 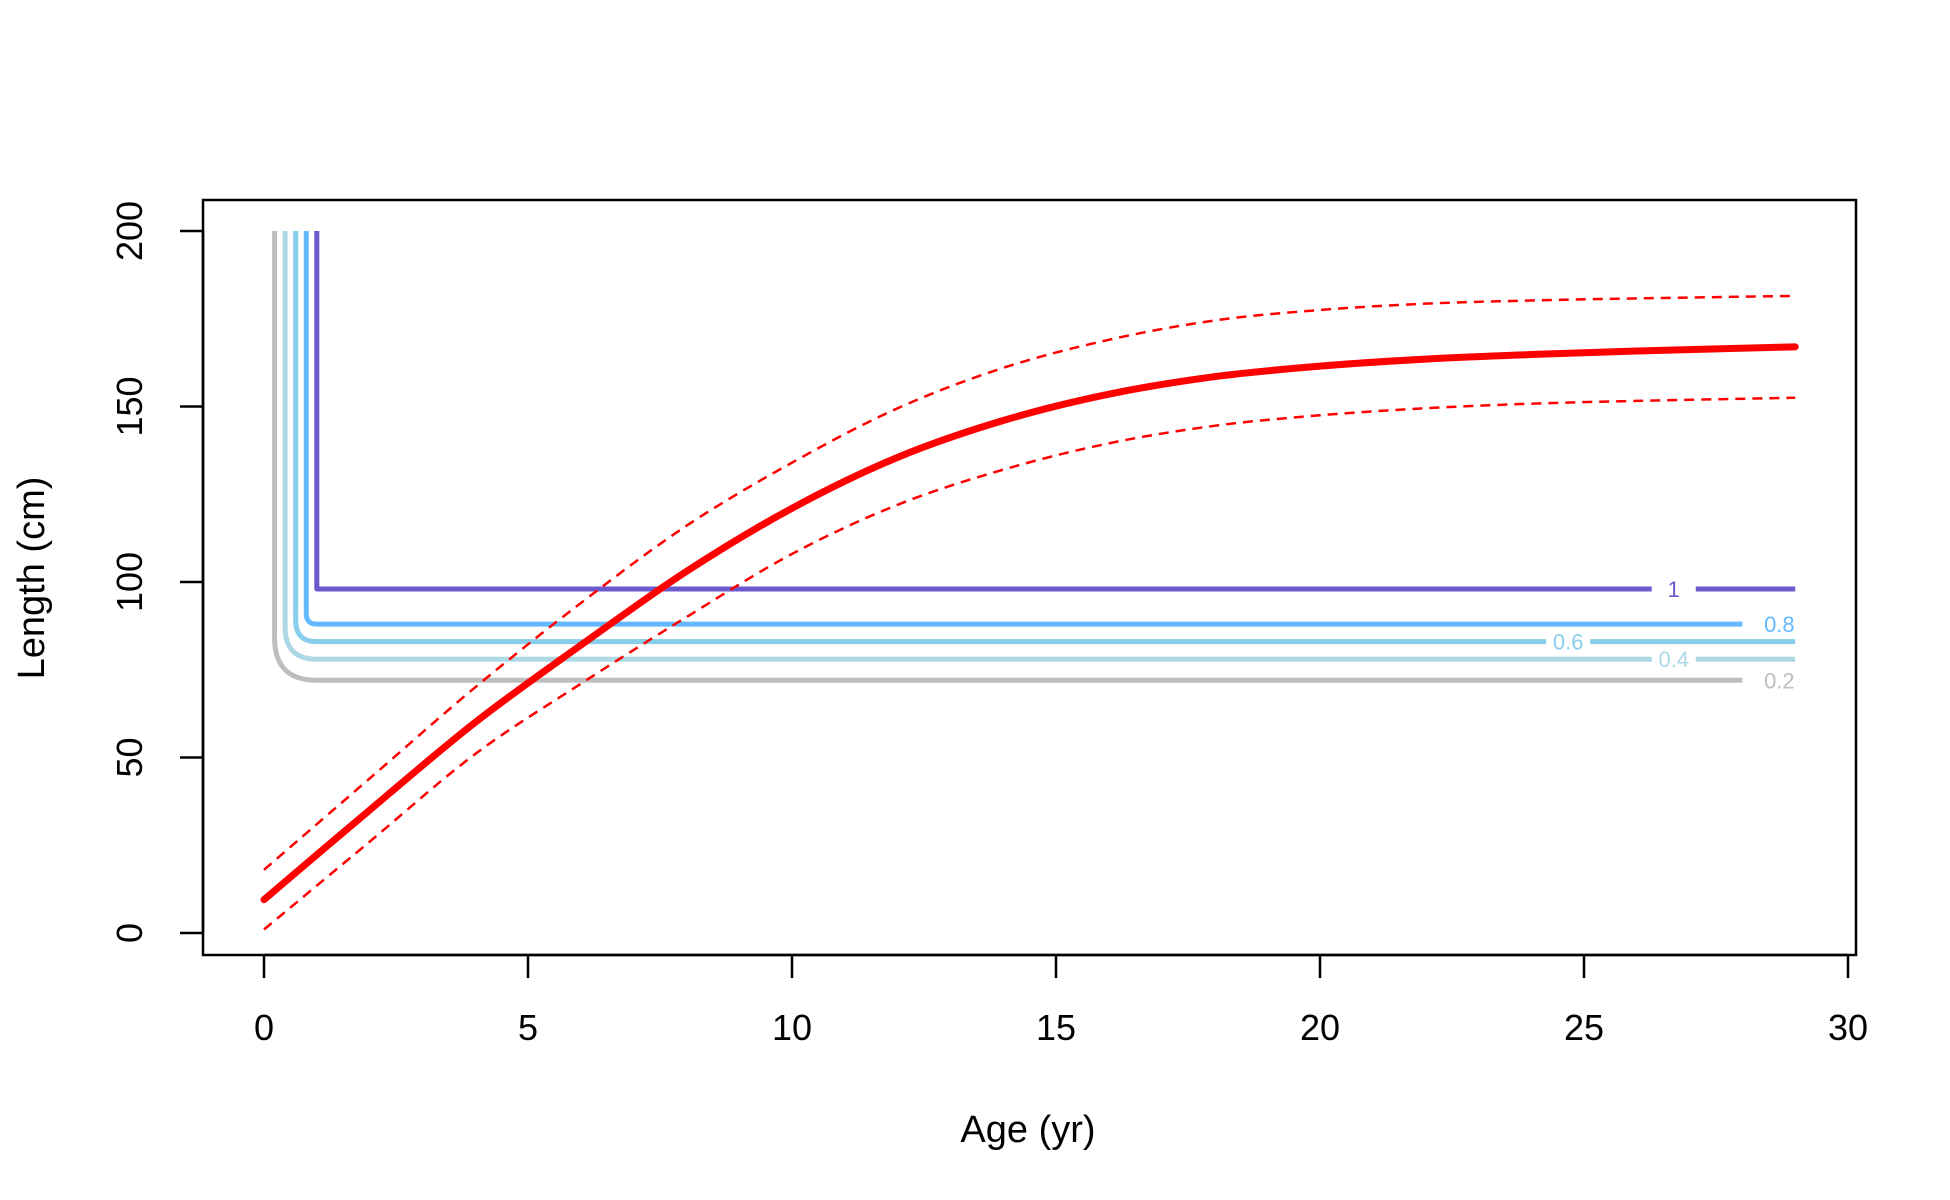 What do you see at coordinates (1027, 1130) in the screenshot?
I see `x-axis-title: Age (yr)` at bounding box center [1027, 1130].